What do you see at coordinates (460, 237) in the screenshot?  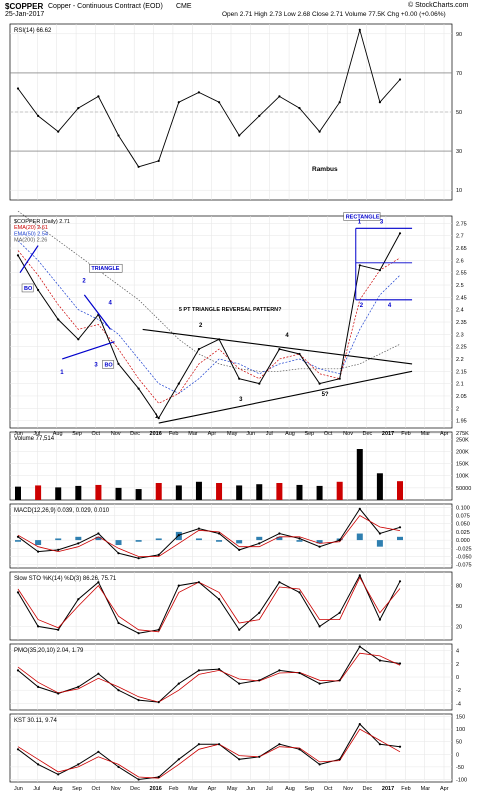 I see `price-tick-label: 2.7` at bounding box center [460, 237].